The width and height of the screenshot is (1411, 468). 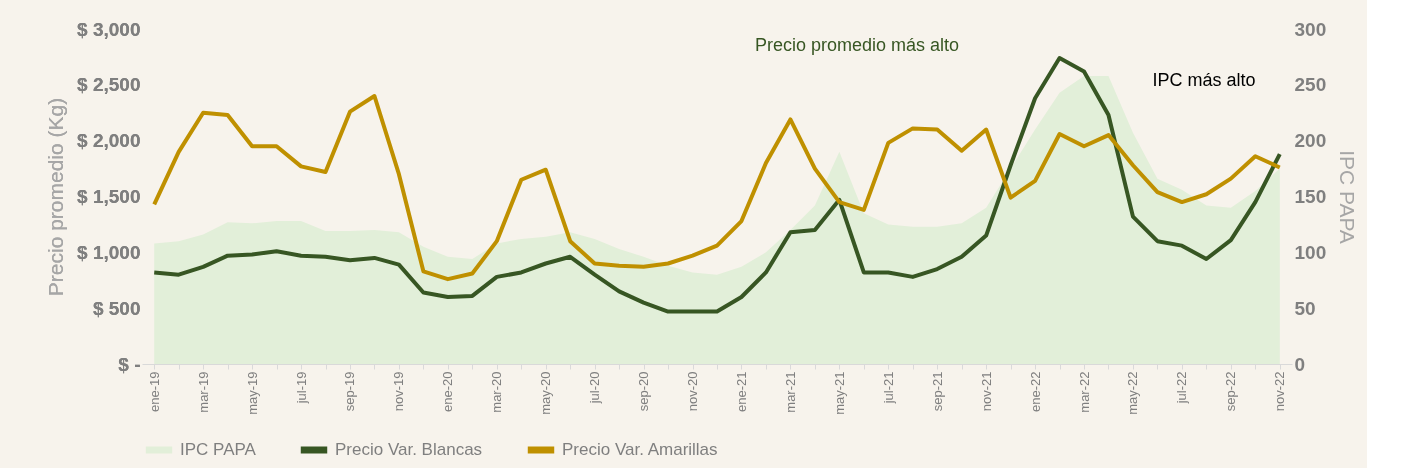 What do you see at coordinates (129, 364) in the screenshot?
I see `y-tick-label: $ -` at bounding box center [129, 364].